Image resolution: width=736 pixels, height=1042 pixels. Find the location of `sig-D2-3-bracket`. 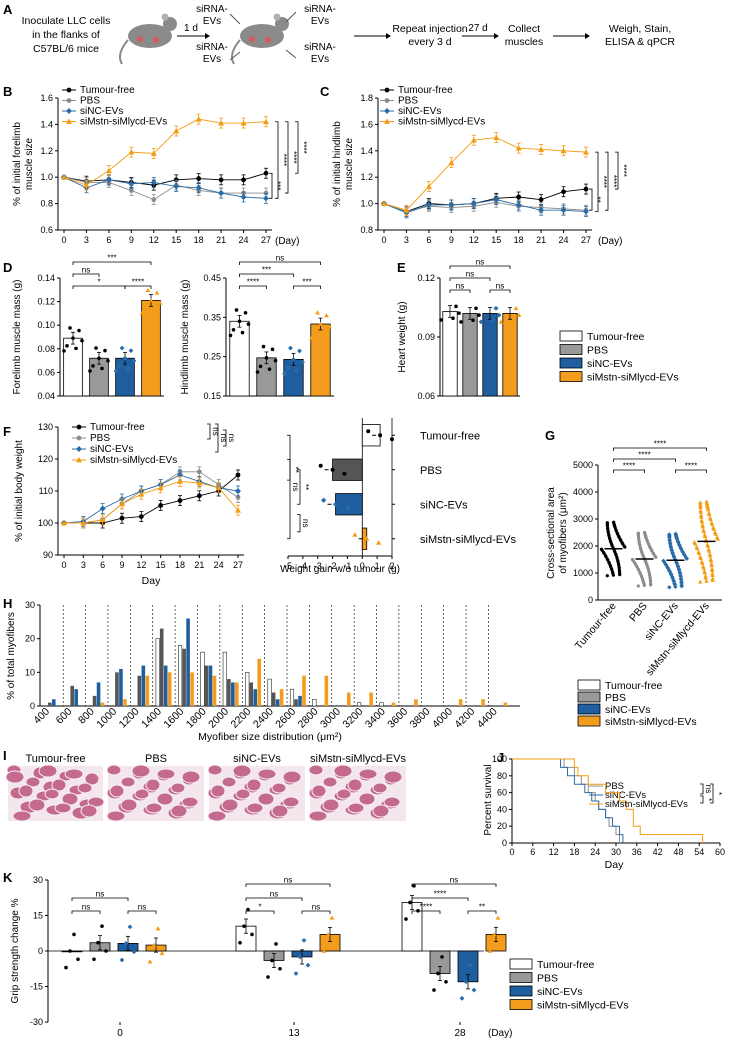

sig-D2-3-bracket is located at coordinates (253, 287).